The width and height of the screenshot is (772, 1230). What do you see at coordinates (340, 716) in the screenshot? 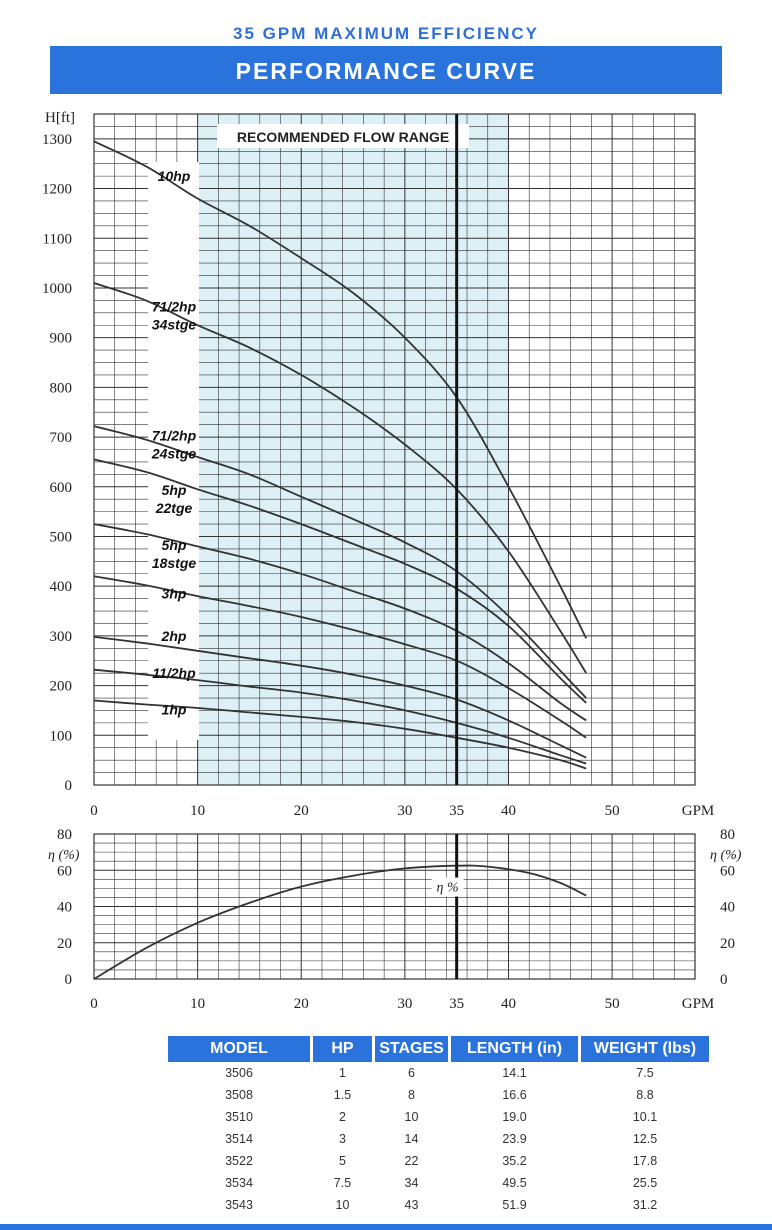
I see `curve-11-2hp` at bounding box center [340, 716].